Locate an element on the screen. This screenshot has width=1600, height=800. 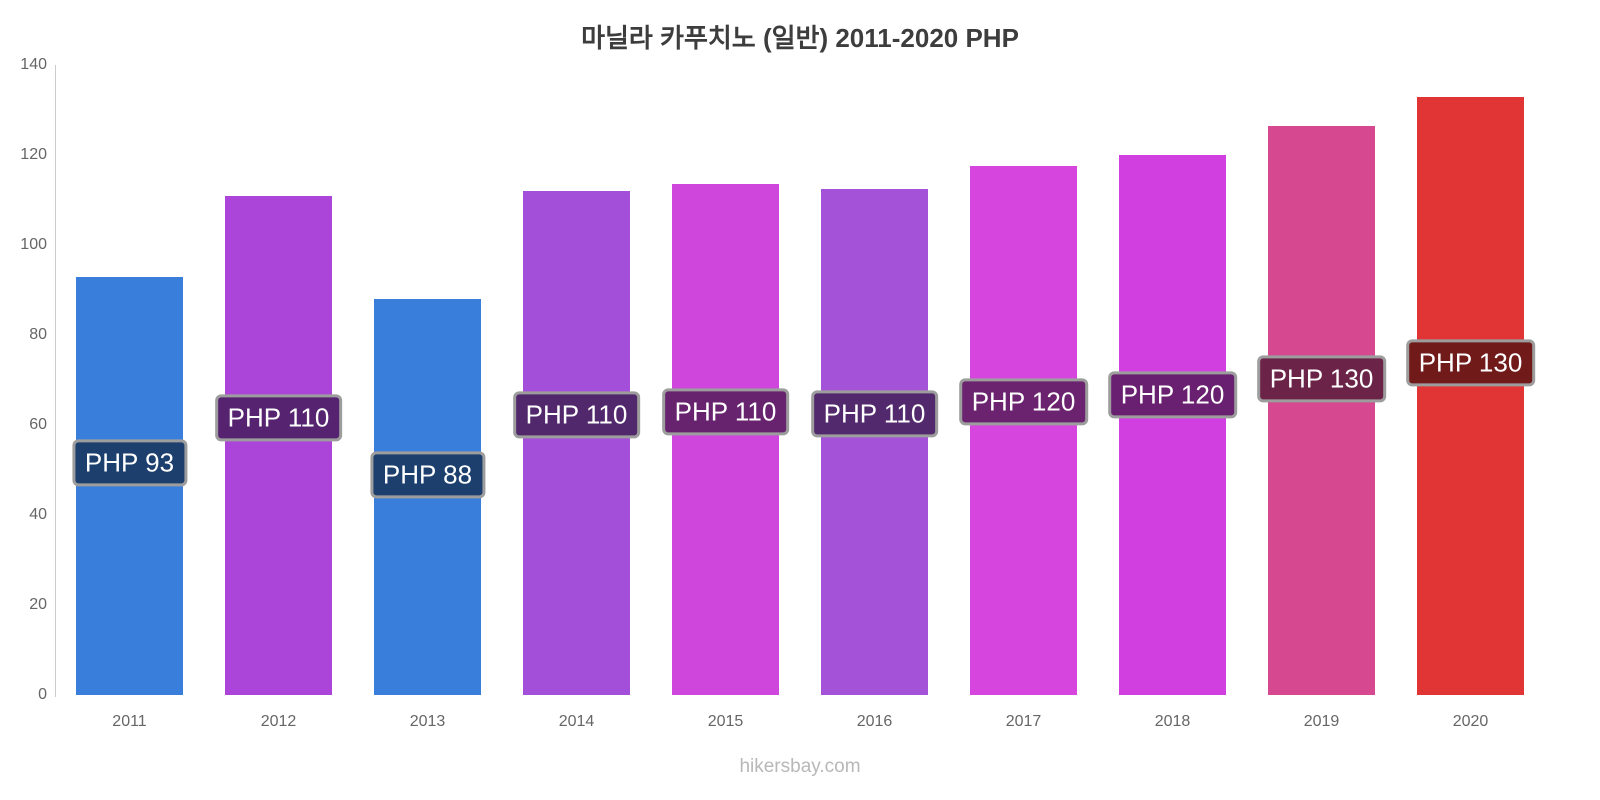
bar-value-label-2017: PHP 120 is located at coordinates (1023, 401).